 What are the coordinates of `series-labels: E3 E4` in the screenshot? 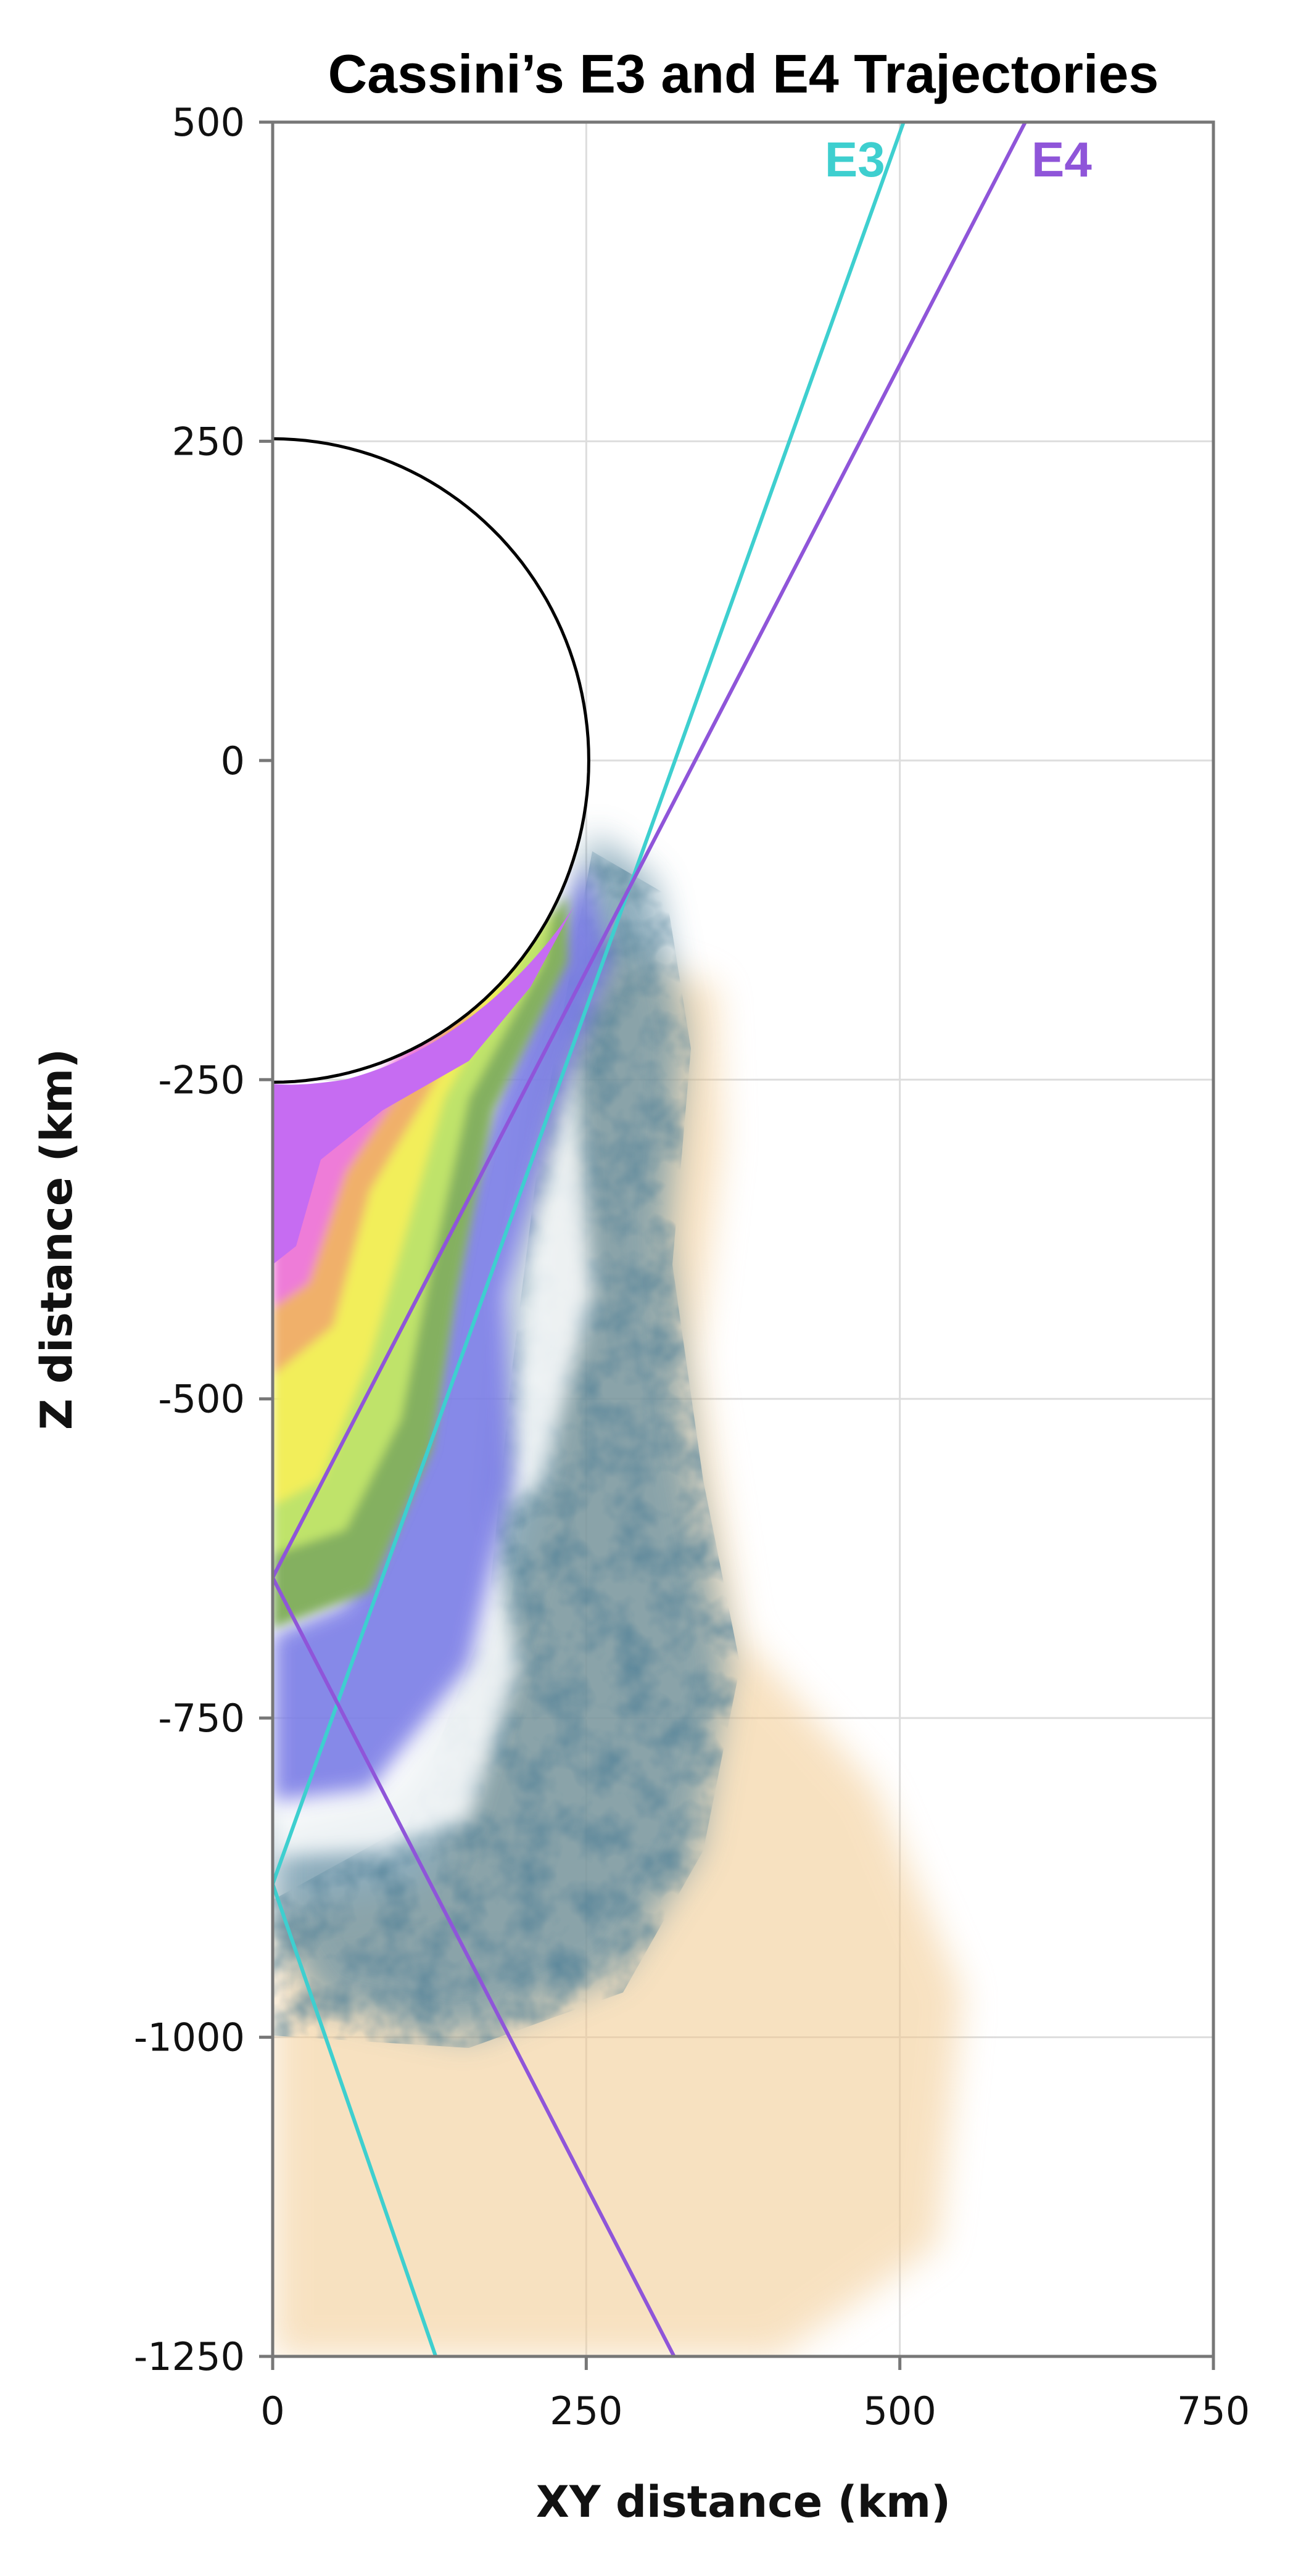 It's located at (958, 159).